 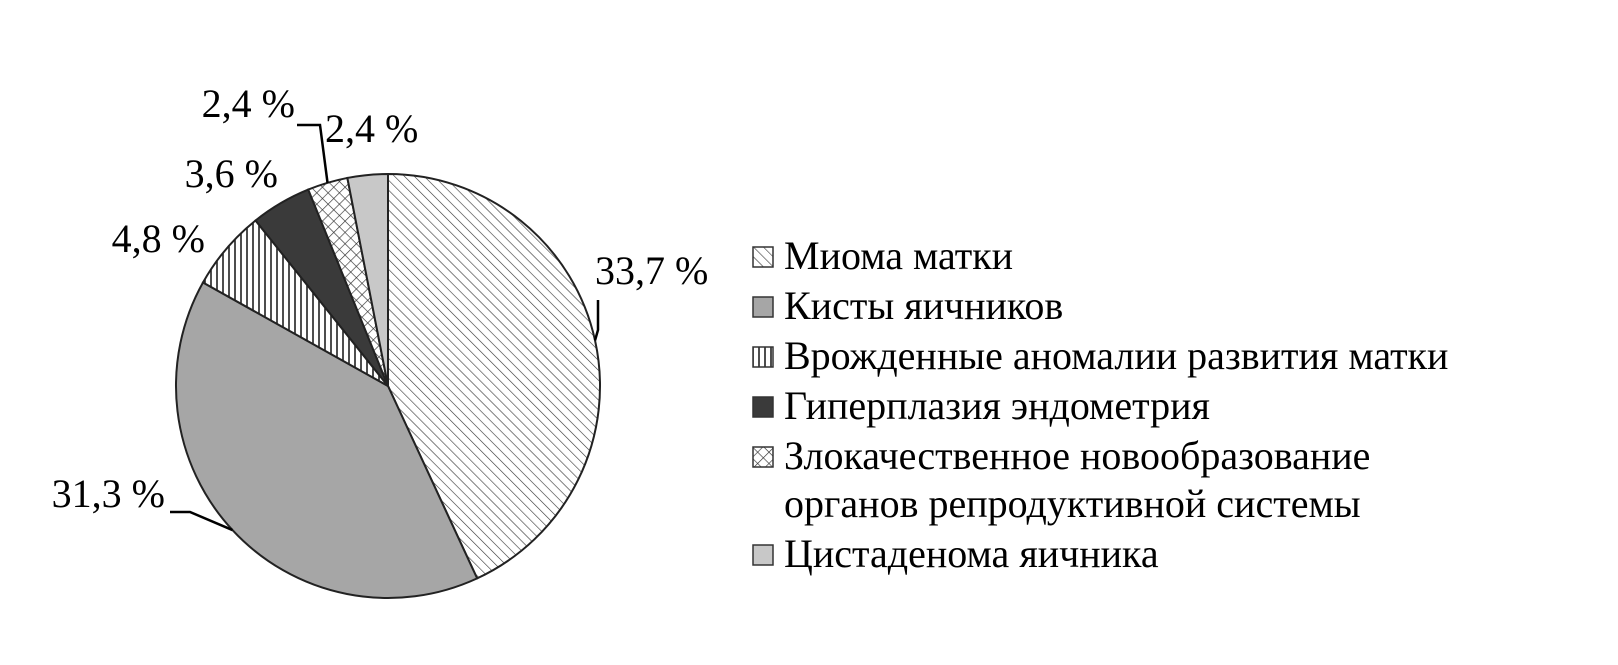 I want to click on data-label: 3,6 %, so click(x=231, y=173).